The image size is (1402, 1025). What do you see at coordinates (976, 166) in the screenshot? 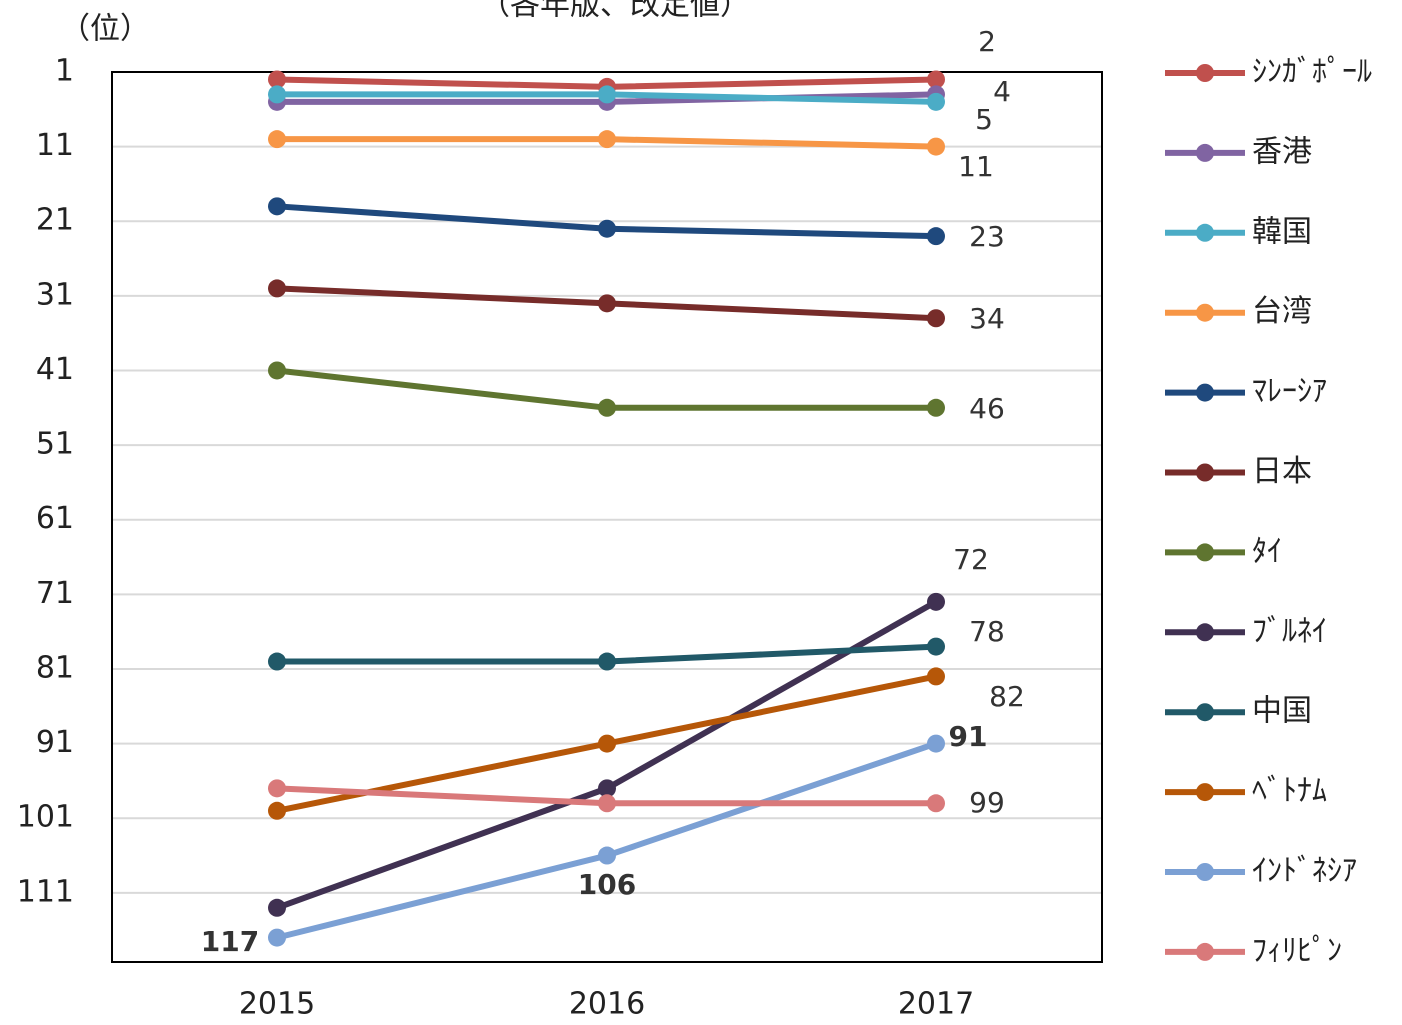
I see `data-label: 11` at bounding box center [976, 166].